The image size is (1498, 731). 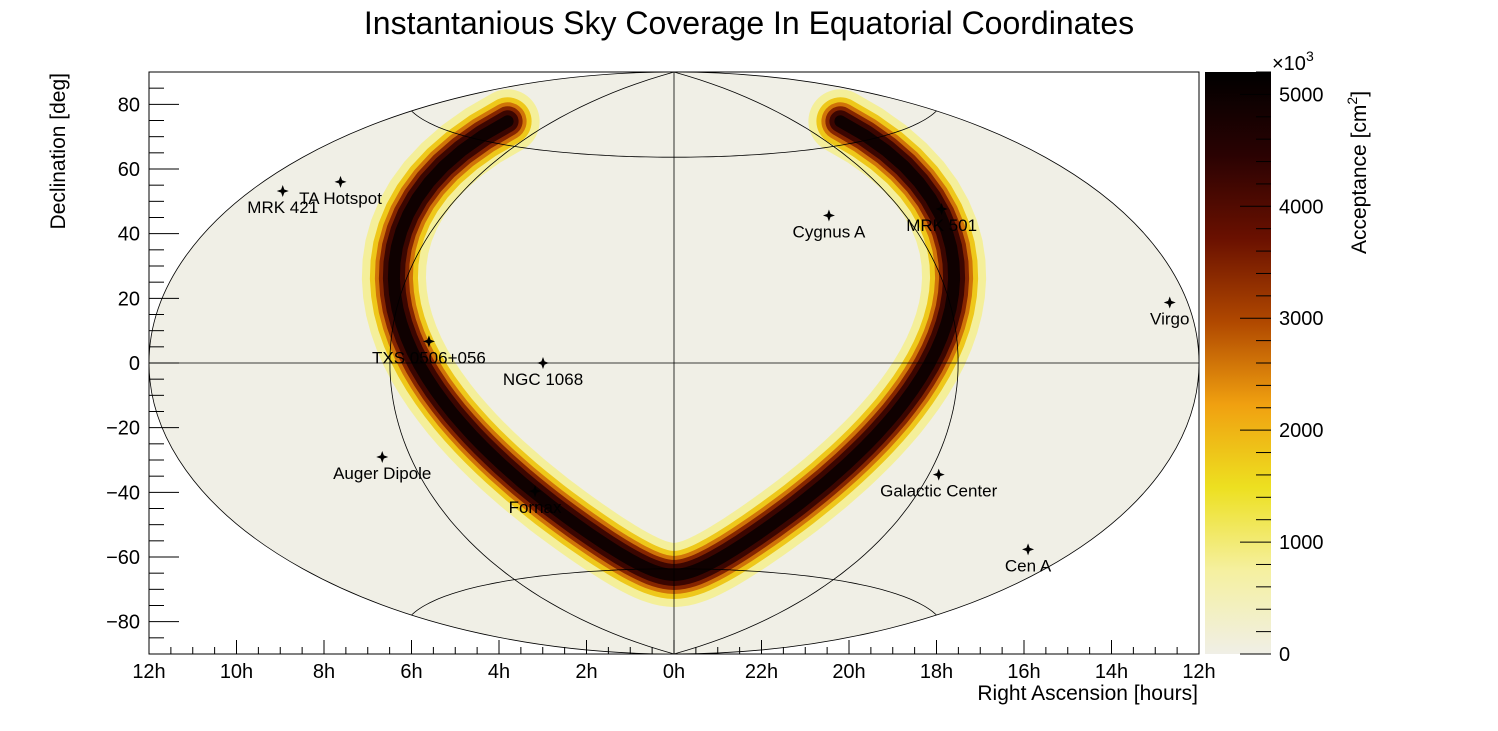 I want to click on source-marker: Cygnus A, so click(x=829, y=225).